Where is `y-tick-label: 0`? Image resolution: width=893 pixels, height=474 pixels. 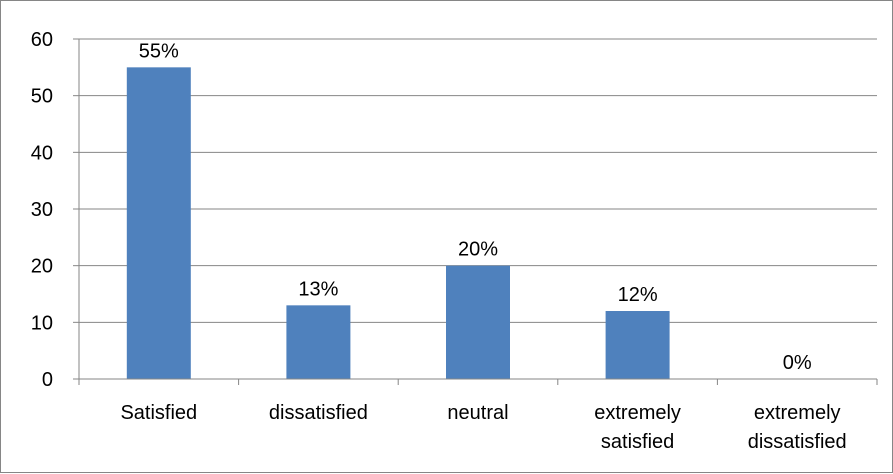 y-tick-label: 0 is located at coordinates (47, 380).